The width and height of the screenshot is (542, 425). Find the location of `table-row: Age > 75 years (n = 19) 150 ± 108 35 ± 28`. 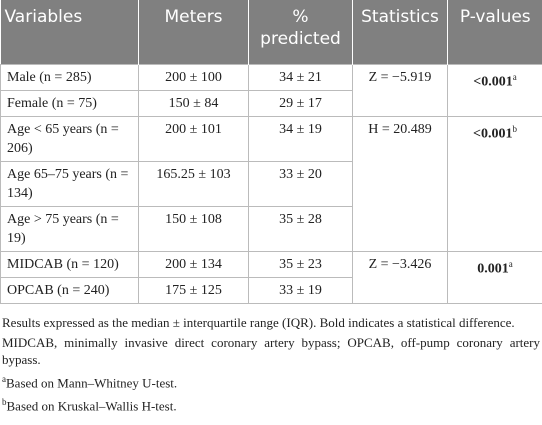

table-row: Age > 75 years (n = 19) 150 ± 108 35 ± 28 is located at coordinates (271, 229).